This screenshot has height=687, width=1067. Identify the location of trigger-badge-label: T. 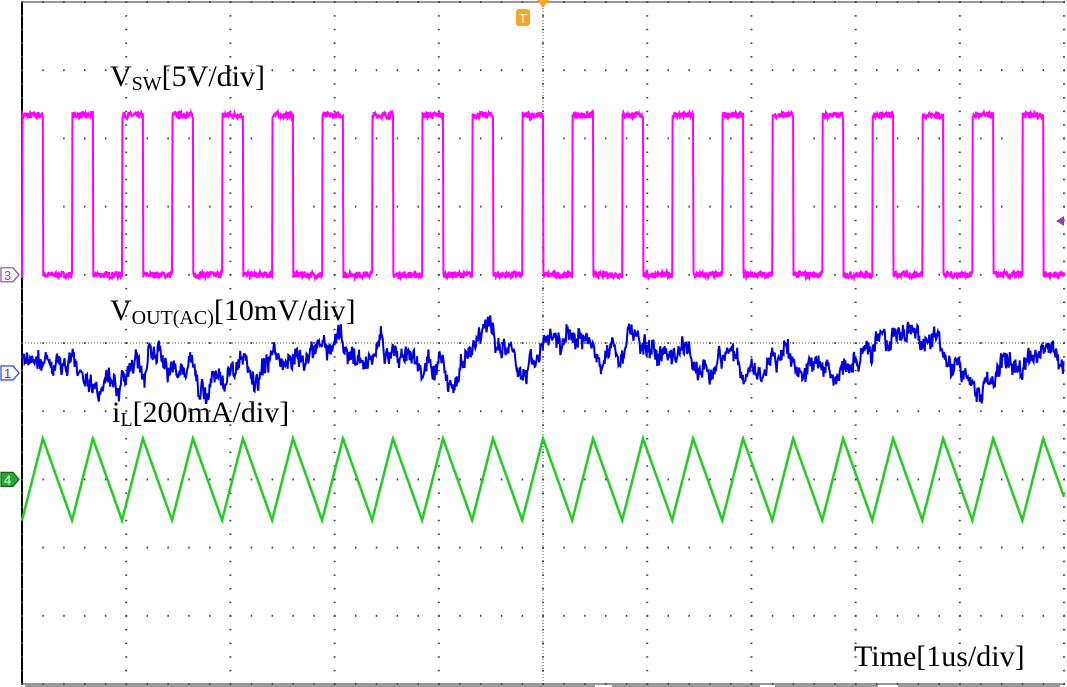
(523, 18).